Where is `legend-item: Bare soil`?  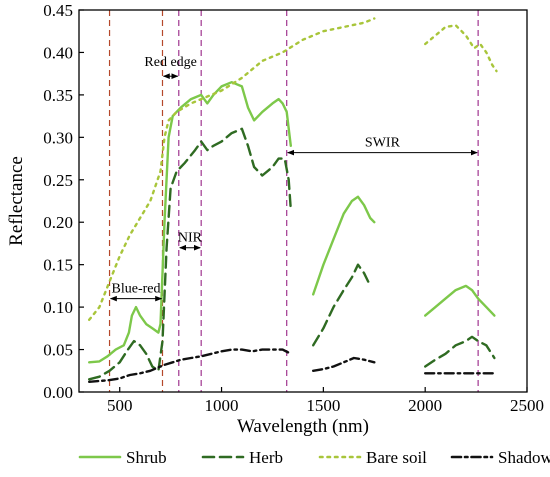
legend-item: Bare soil is located at coordinates (372, 457).